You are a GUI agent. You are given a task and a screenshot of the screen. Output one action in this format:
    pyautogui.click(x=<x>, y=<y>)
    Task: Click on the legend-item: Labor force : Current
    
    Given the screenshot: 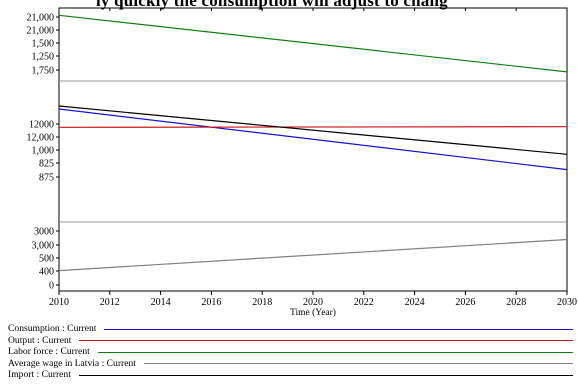 What is the action you would take?
    pyautogui.click(x=290, y=352)
    